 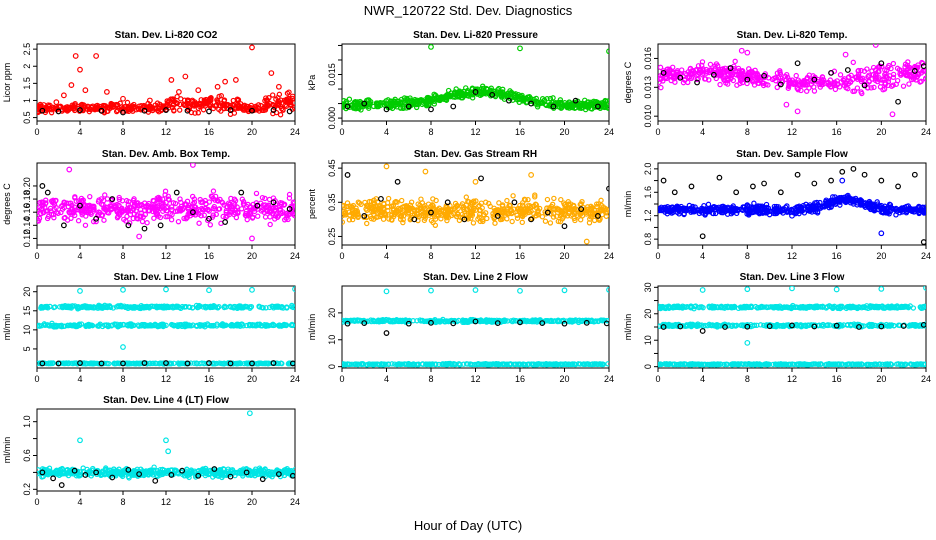 What do you see at coordinates (209, 132) in the screenshot?
I see `x-tick-label: 16` at bounding box center [209, 132].